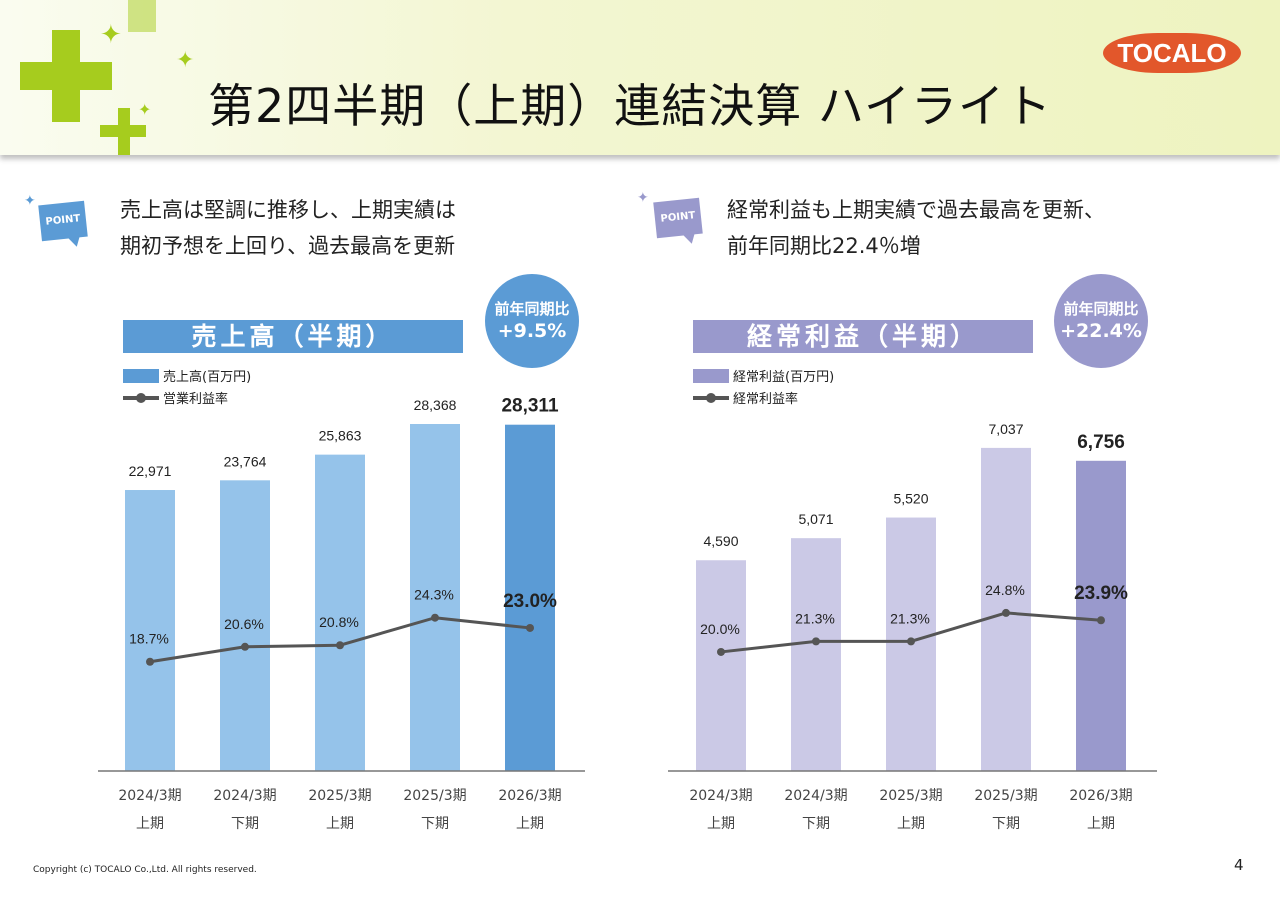 This screenshot has width=1280, height=905. I want to click on point-text-line: 前年同期比22.4％増, so click(824, 246).